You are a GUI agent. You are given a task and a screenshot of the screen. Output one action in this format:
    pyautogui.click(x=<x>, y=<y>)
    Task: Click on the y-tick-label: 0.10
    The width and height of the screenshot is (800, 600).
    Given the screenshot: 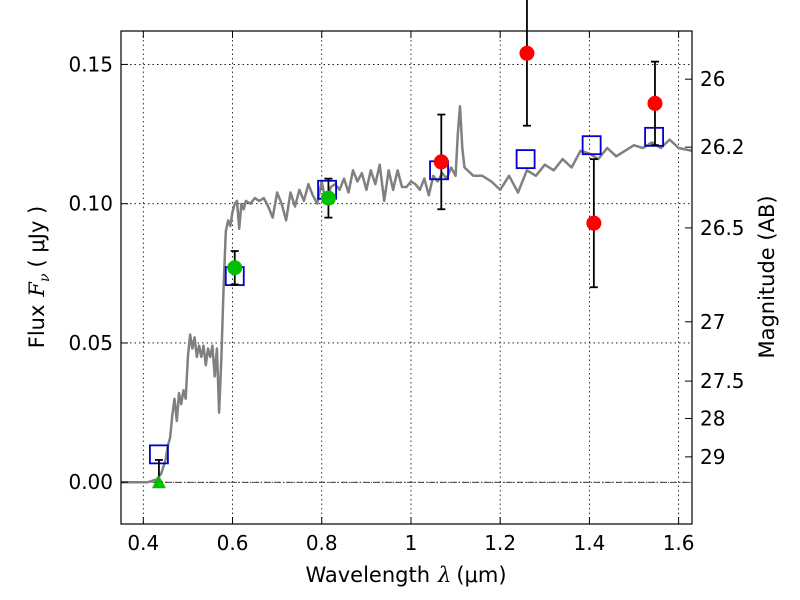 What is the action you would take?
    pyautogui.click(x=90, y=204)
    